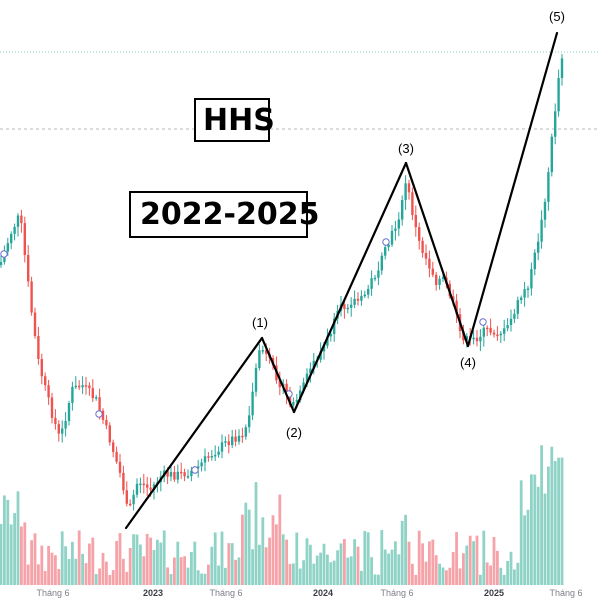 The image size is (600, 605). What do you see at coordinates (323, 593) in the screenshot?
I see `x-axis-label: 2024` at bounding box center [323, 593].